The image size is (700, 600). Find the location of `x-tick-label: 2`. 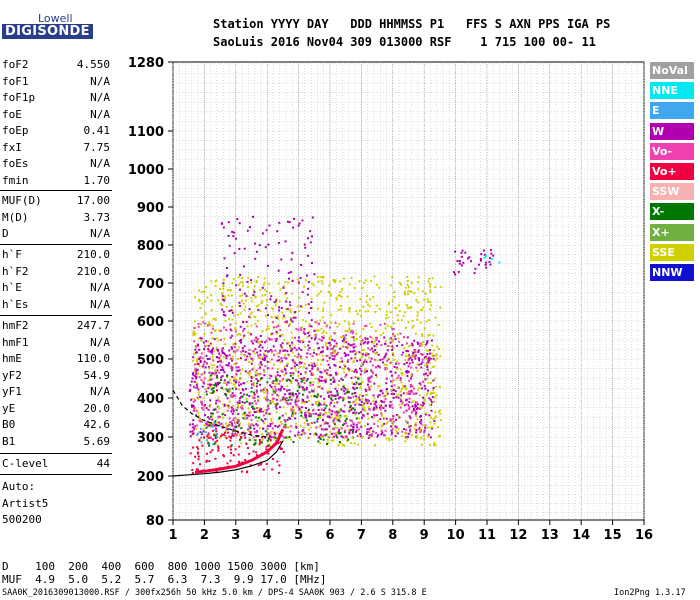

x-tick-label: 2 is located at coordinates (204, 535).